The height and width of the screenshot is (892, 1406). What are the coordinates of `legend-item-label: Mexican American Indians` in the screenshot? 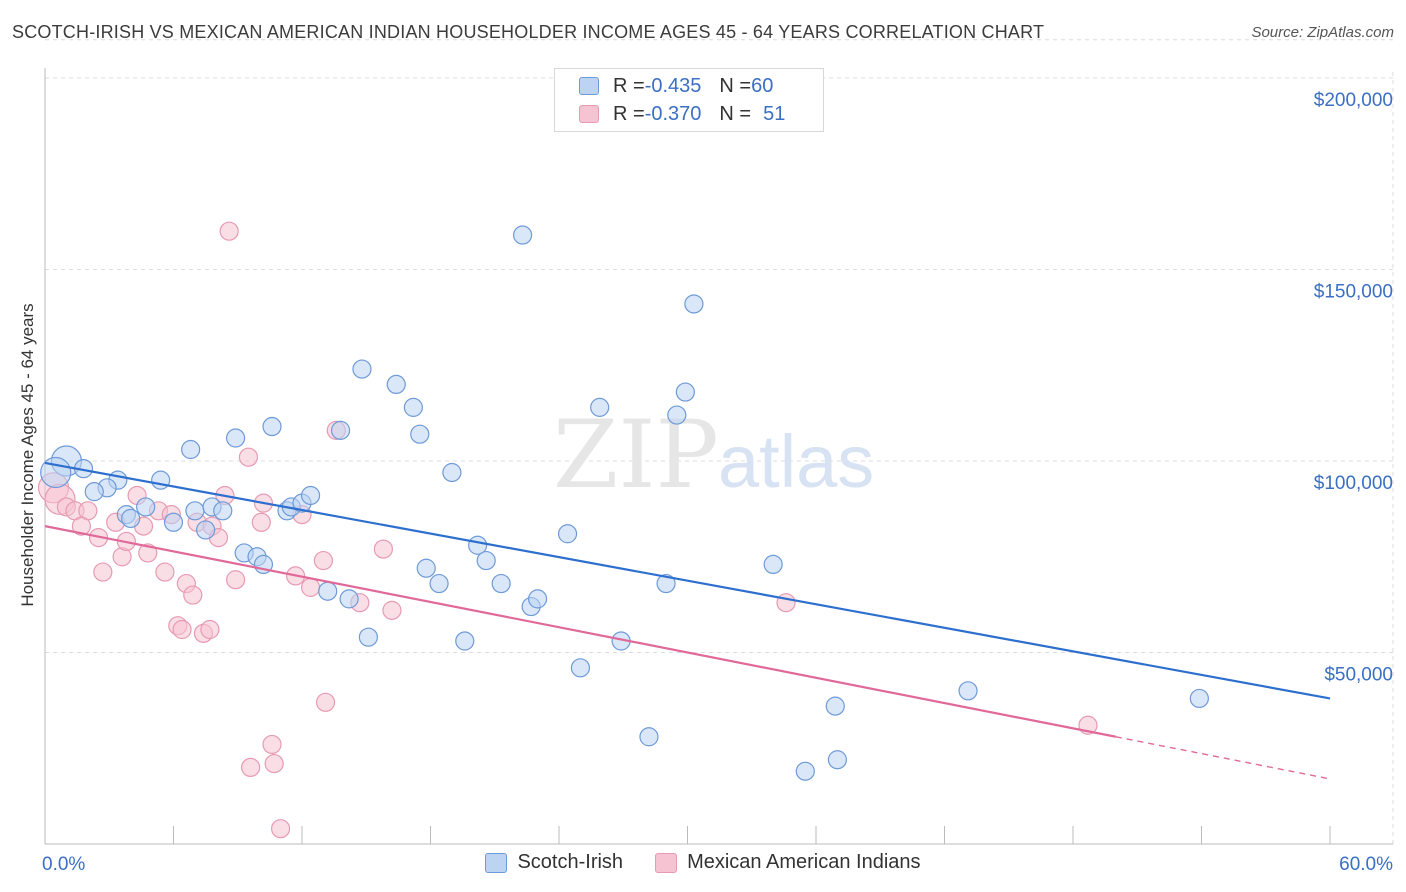 It's located at (804, 862).